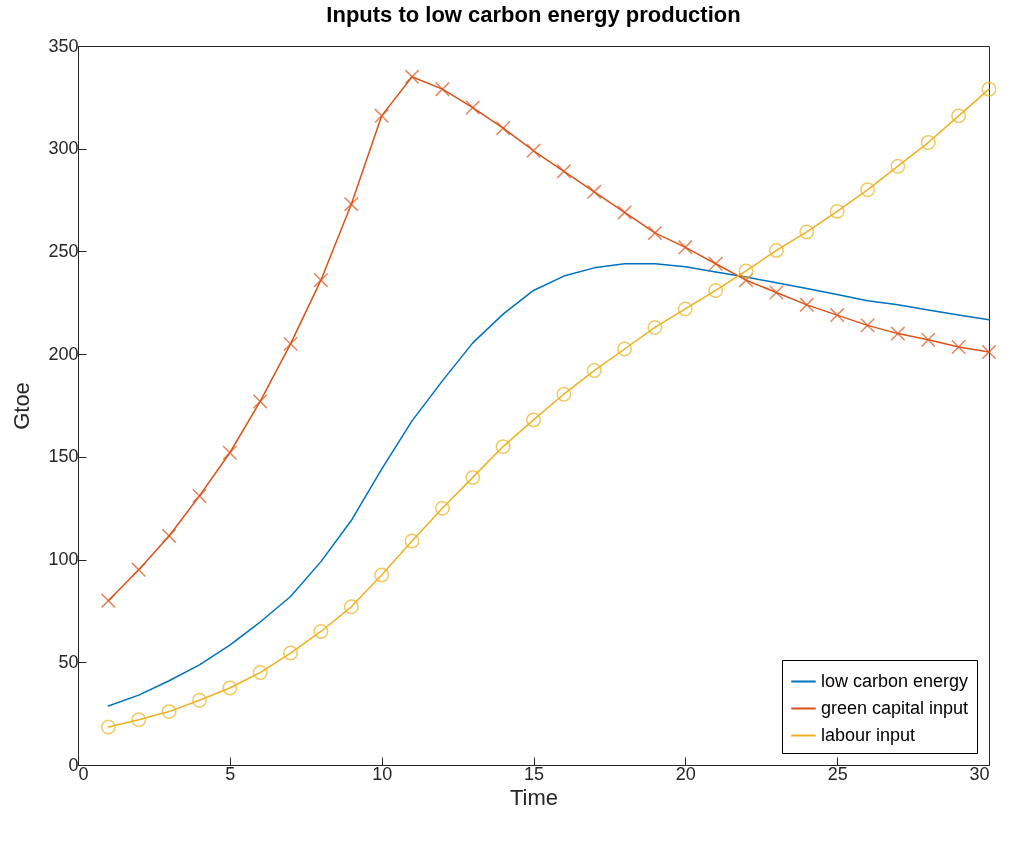  Describe the element at coordinates (895, 707) in the screenshot. I see `legend-label: green capital input` at that location.